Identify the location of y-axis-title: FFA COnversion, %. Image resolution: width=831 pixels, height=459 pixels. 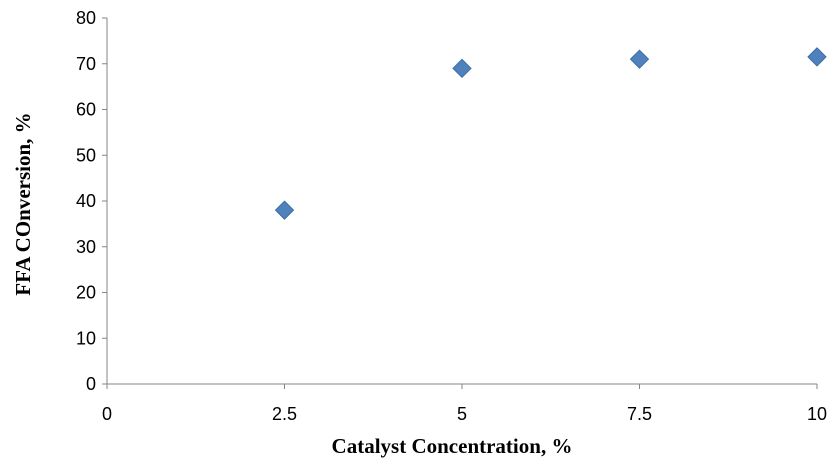
(23, 203).